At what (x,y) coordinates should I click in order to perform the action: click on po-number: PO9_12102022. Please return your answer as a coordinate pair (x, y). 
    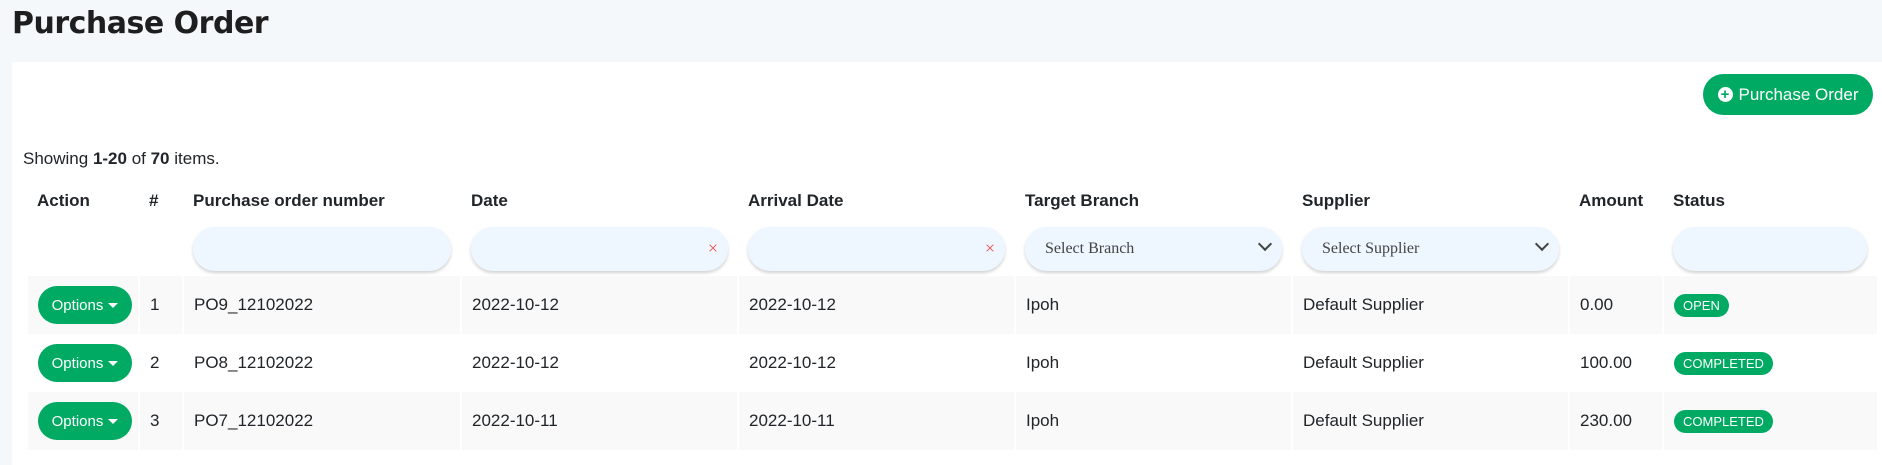
    Looking at the image, I should click on (321, 305).